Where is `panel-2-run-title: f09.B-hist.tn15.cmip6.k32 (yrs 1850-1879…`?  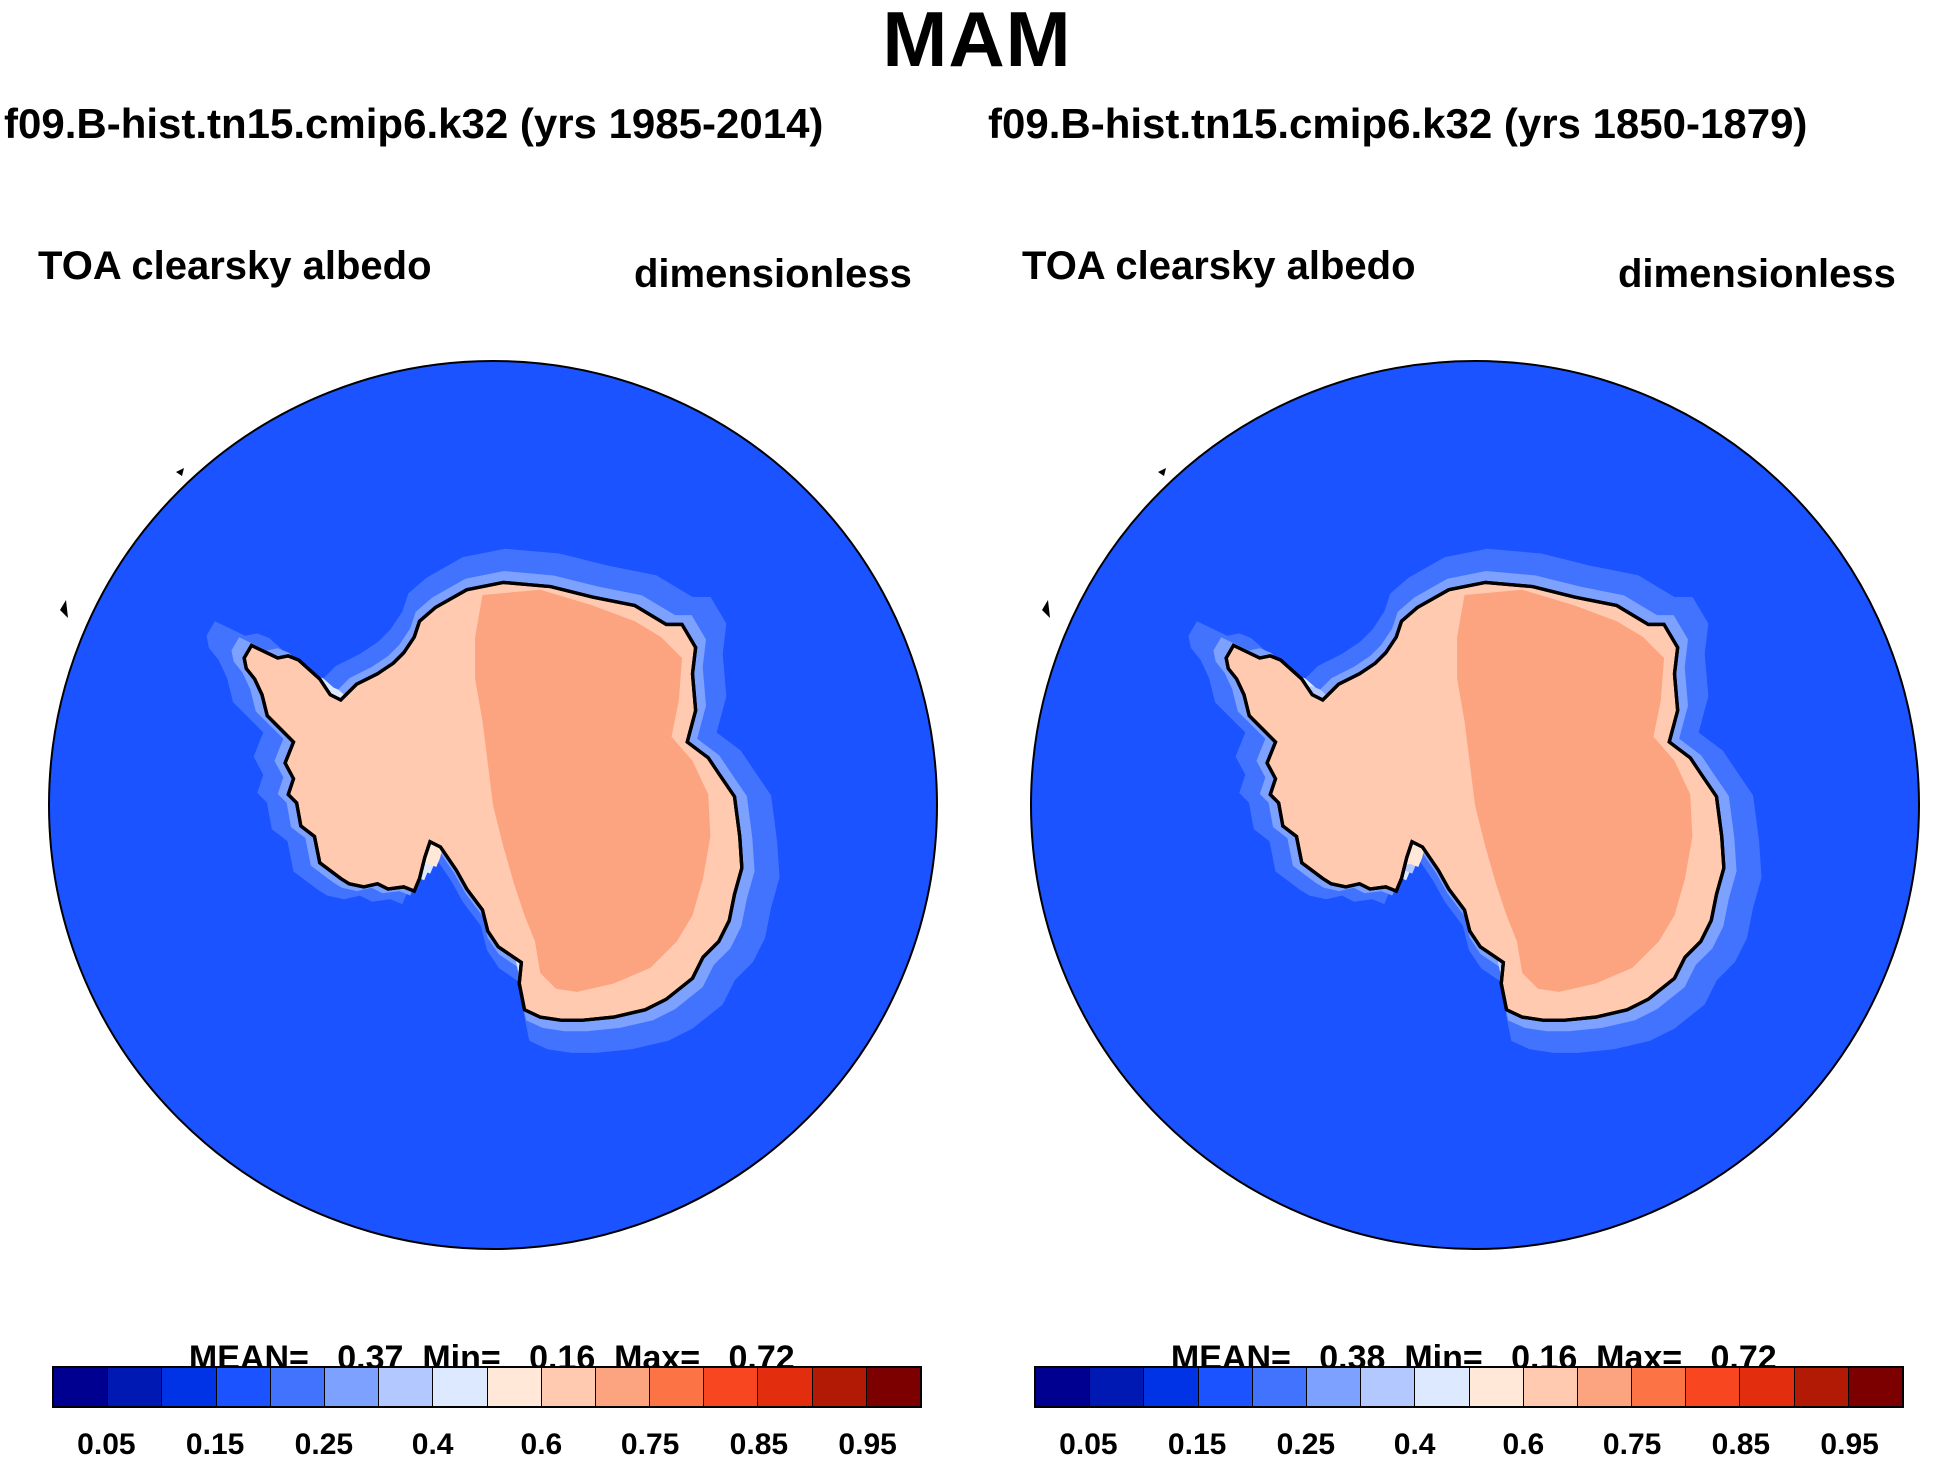
panel-2-run-title: f09.B-hist.tn15.cmip6.k32 (yrs 1850-1879… is located at coordinates (1398, 123).